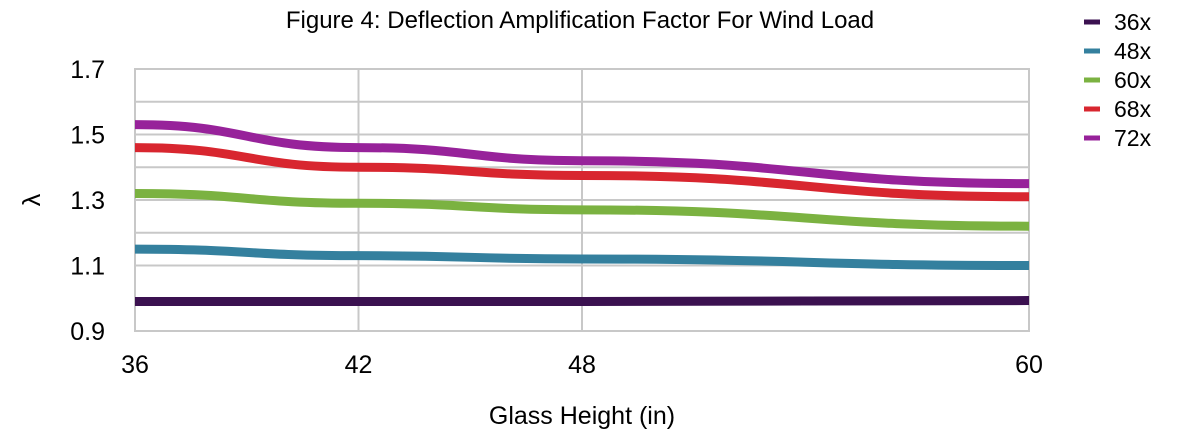 The height and width of the screenshot is (434, 1188). What do you see at coordinates (582, 301) in the screenshot?
I see `series-line-36x` at bounding box center [582, 301].